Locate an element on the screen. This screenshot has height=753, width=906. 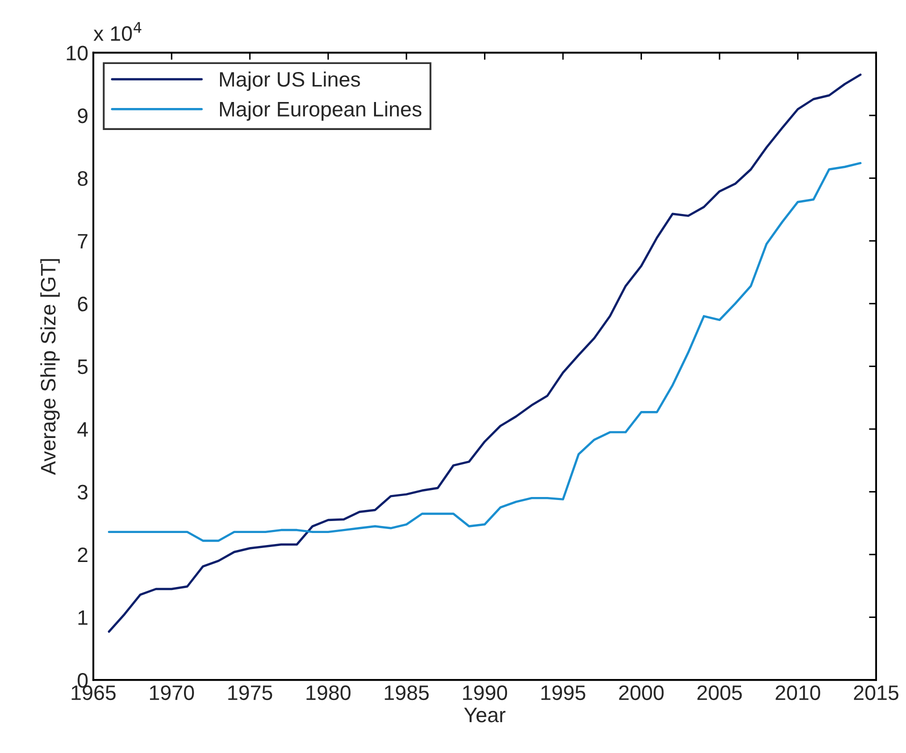
y-tick-label: 7 is located at coordinates (83, 241).